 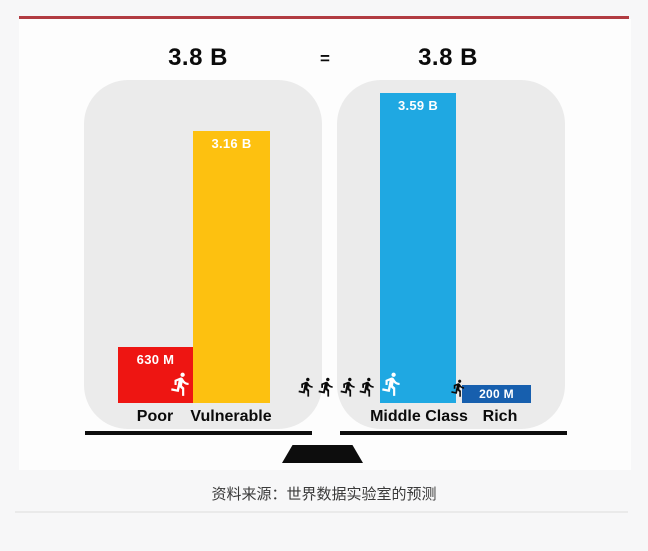 I want to click on category-label-vulnerable: Vulnerable, so click(x=231, y=416).